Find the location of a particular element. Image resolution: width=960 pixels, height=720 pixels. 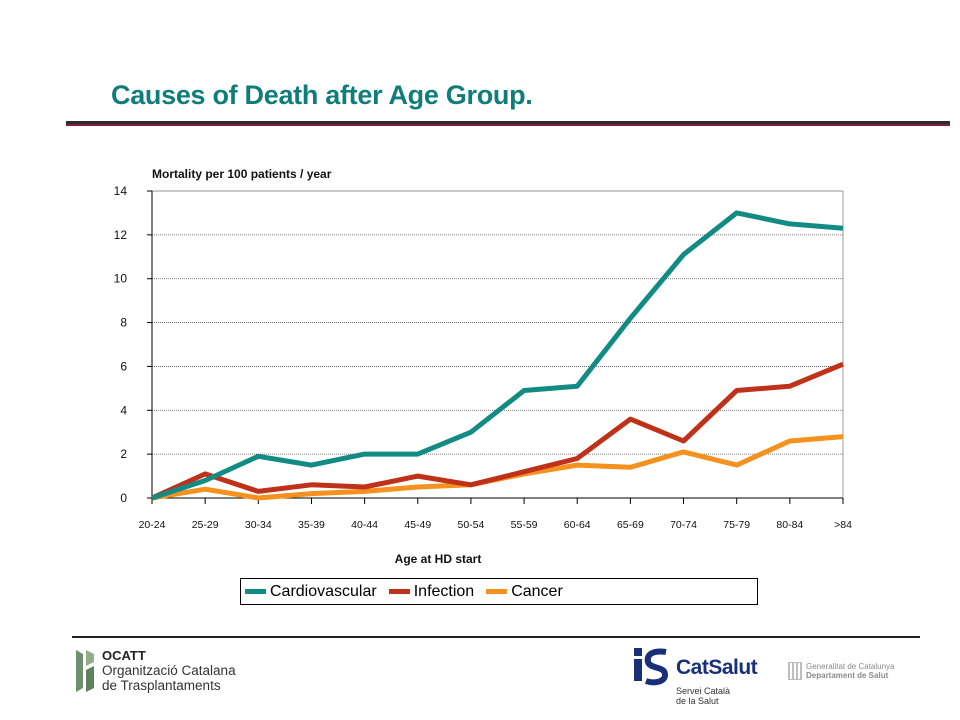

generalitat-logo-icon is located at coordinates (795, 671).